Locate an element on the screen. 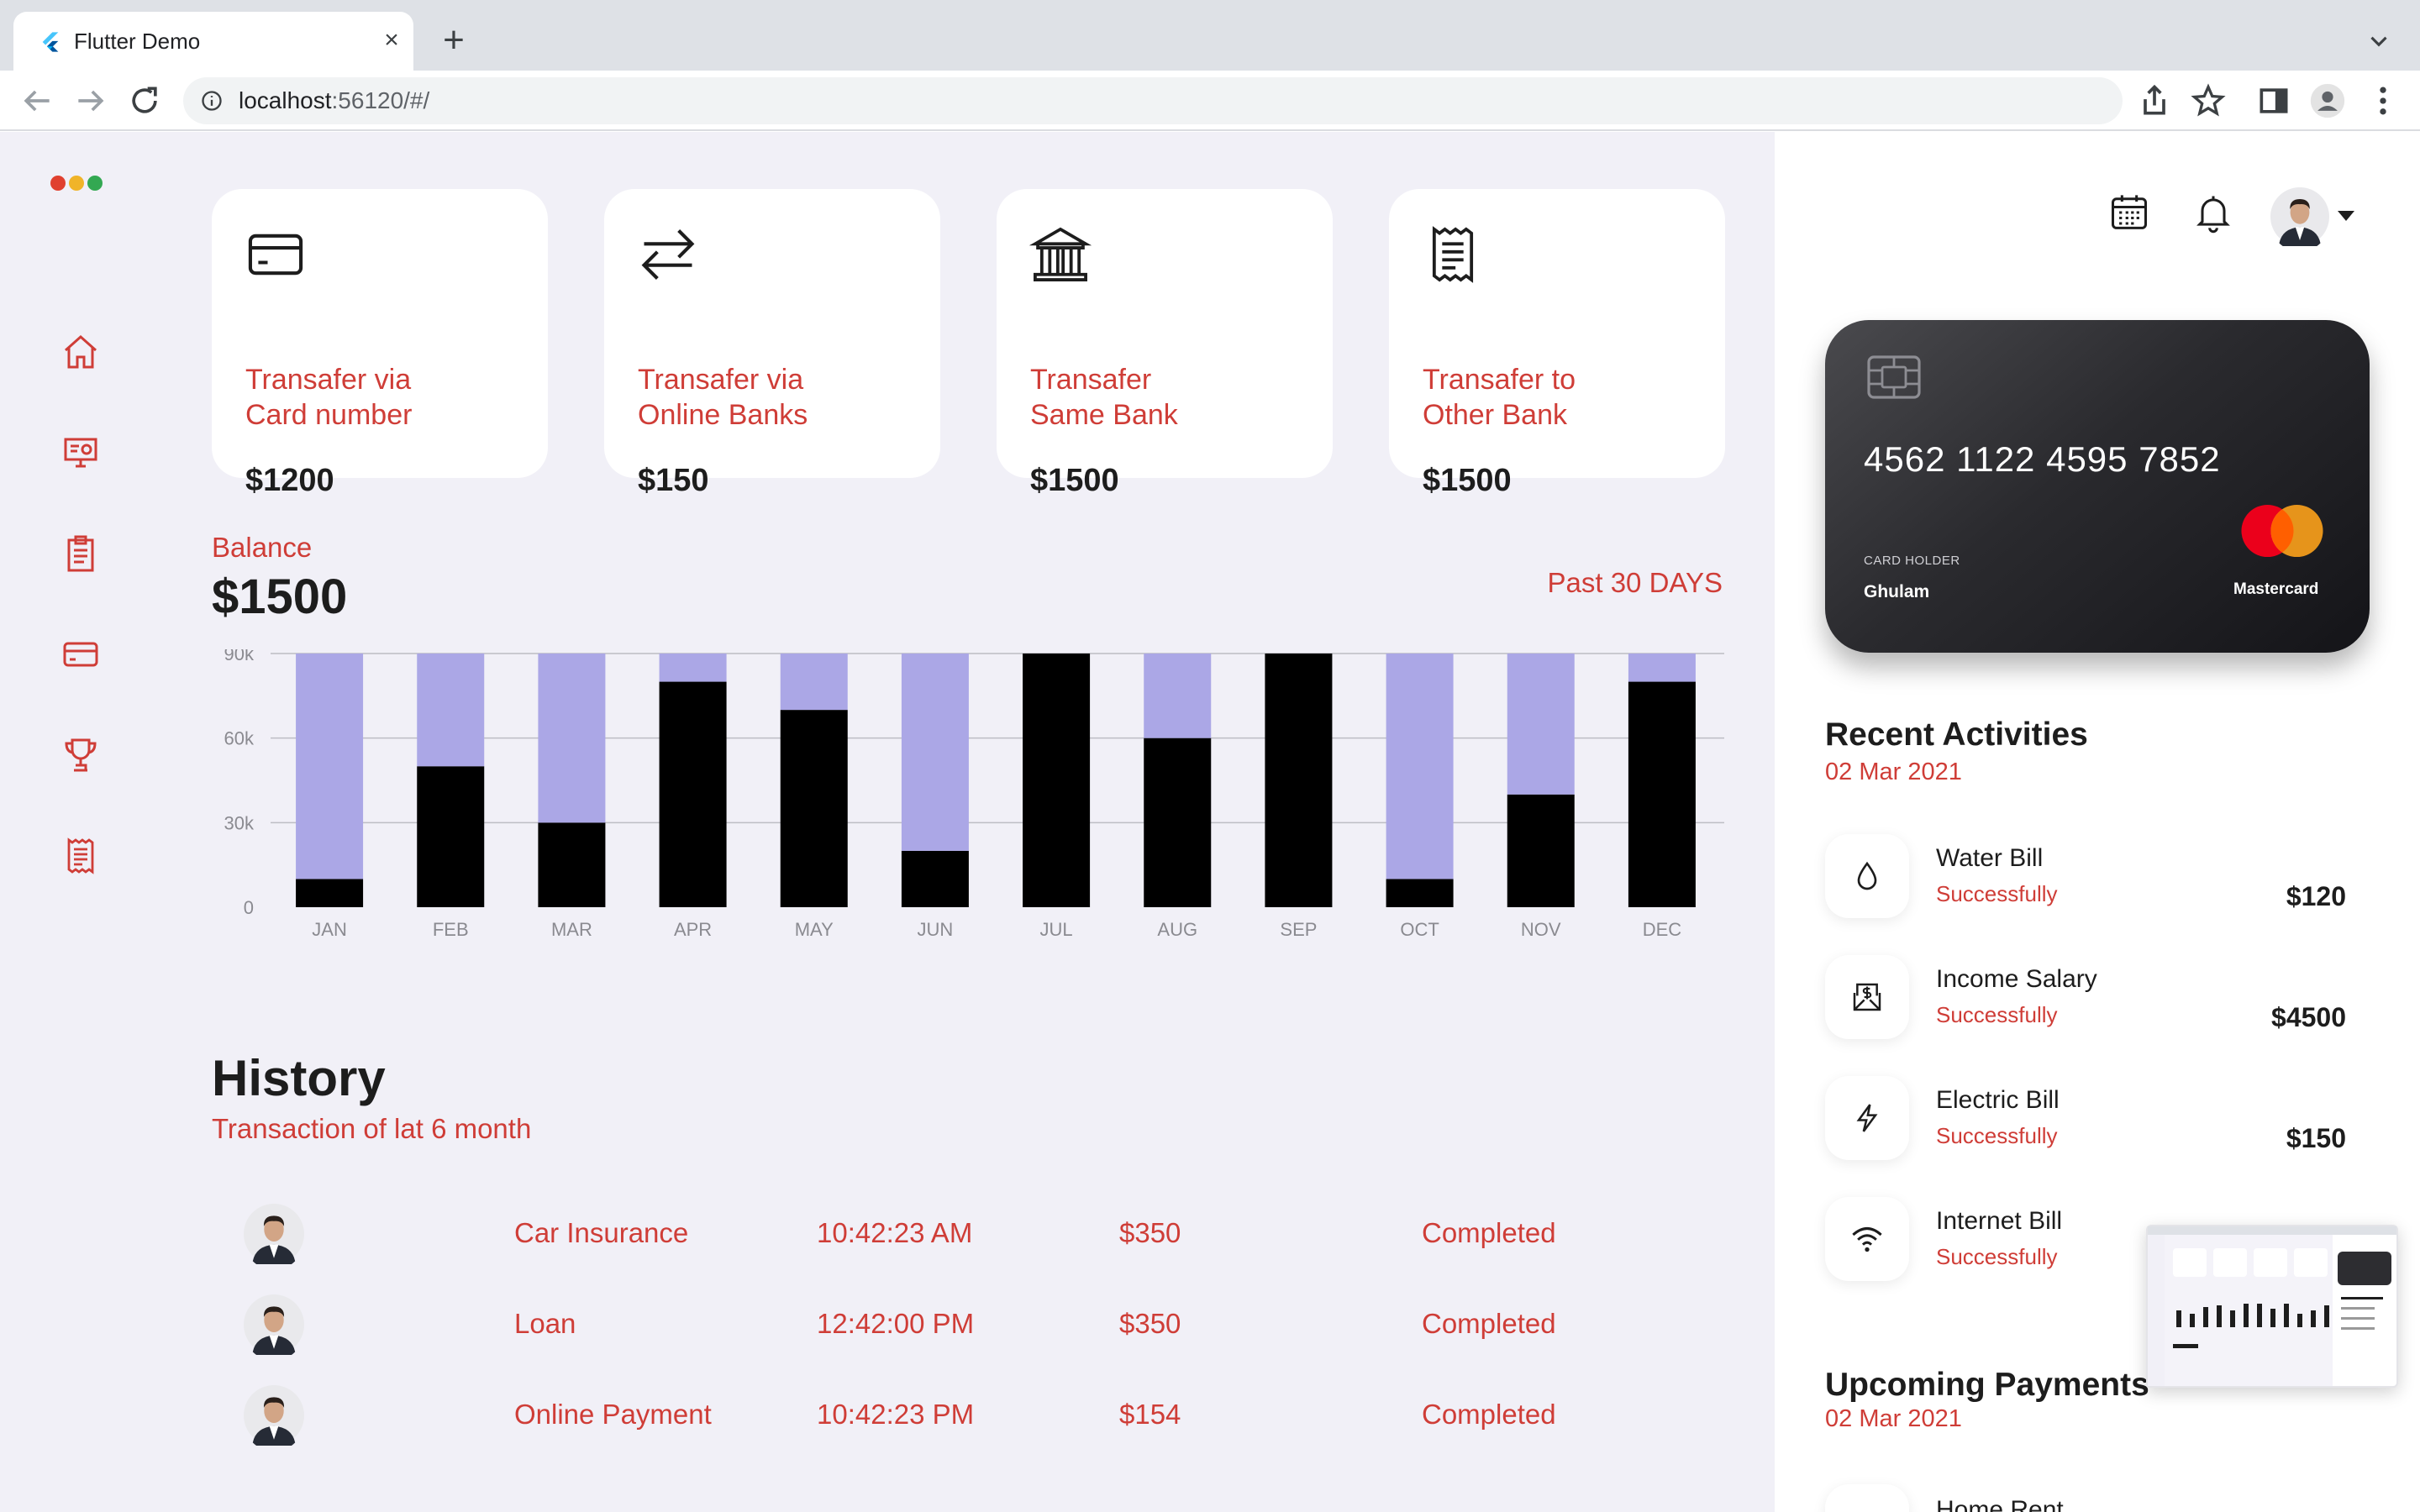 Image resolution: width=2420 pixels, height=1512 pixels. chevron-down-icon is located at coordinates (2379, 41).